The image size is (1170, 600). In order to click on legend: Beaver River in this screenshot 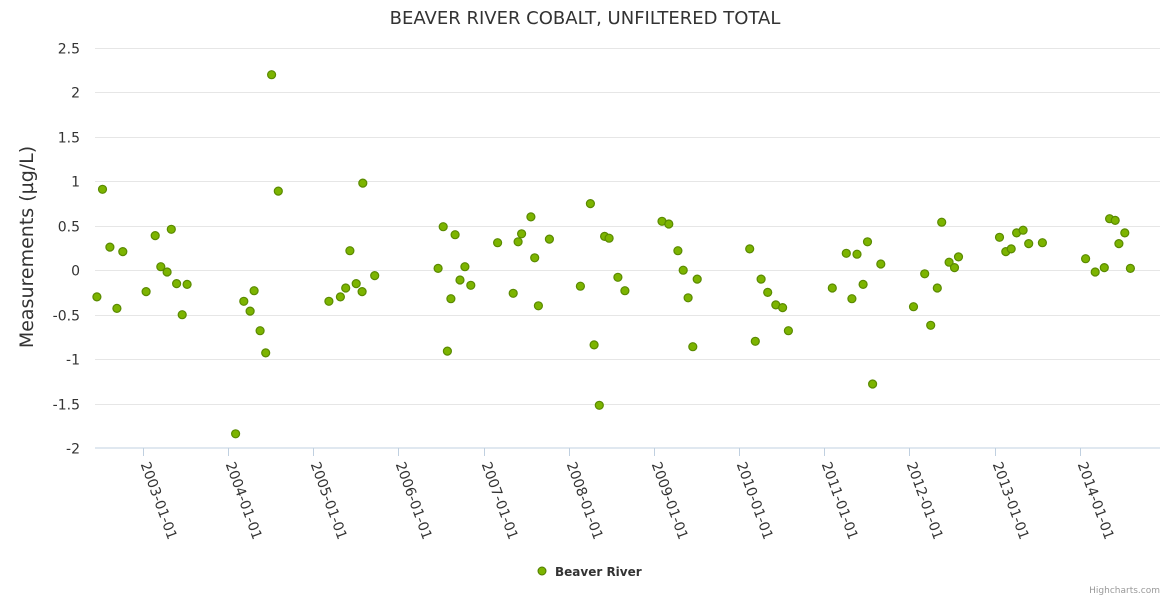, I will do `click(589, 572)`.